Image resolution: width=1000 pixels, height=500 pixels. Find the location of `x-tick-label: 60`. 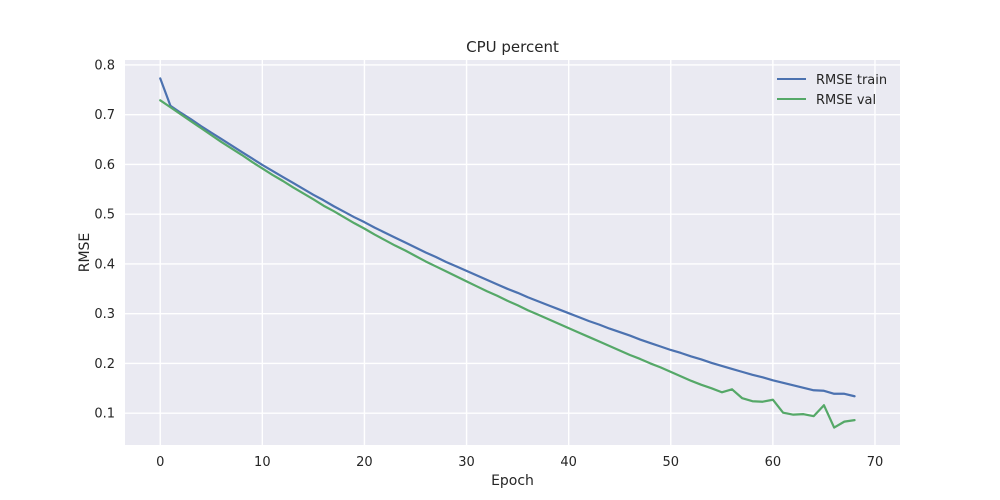

x-tick-label: 60 is located at coordinates (773, 462).